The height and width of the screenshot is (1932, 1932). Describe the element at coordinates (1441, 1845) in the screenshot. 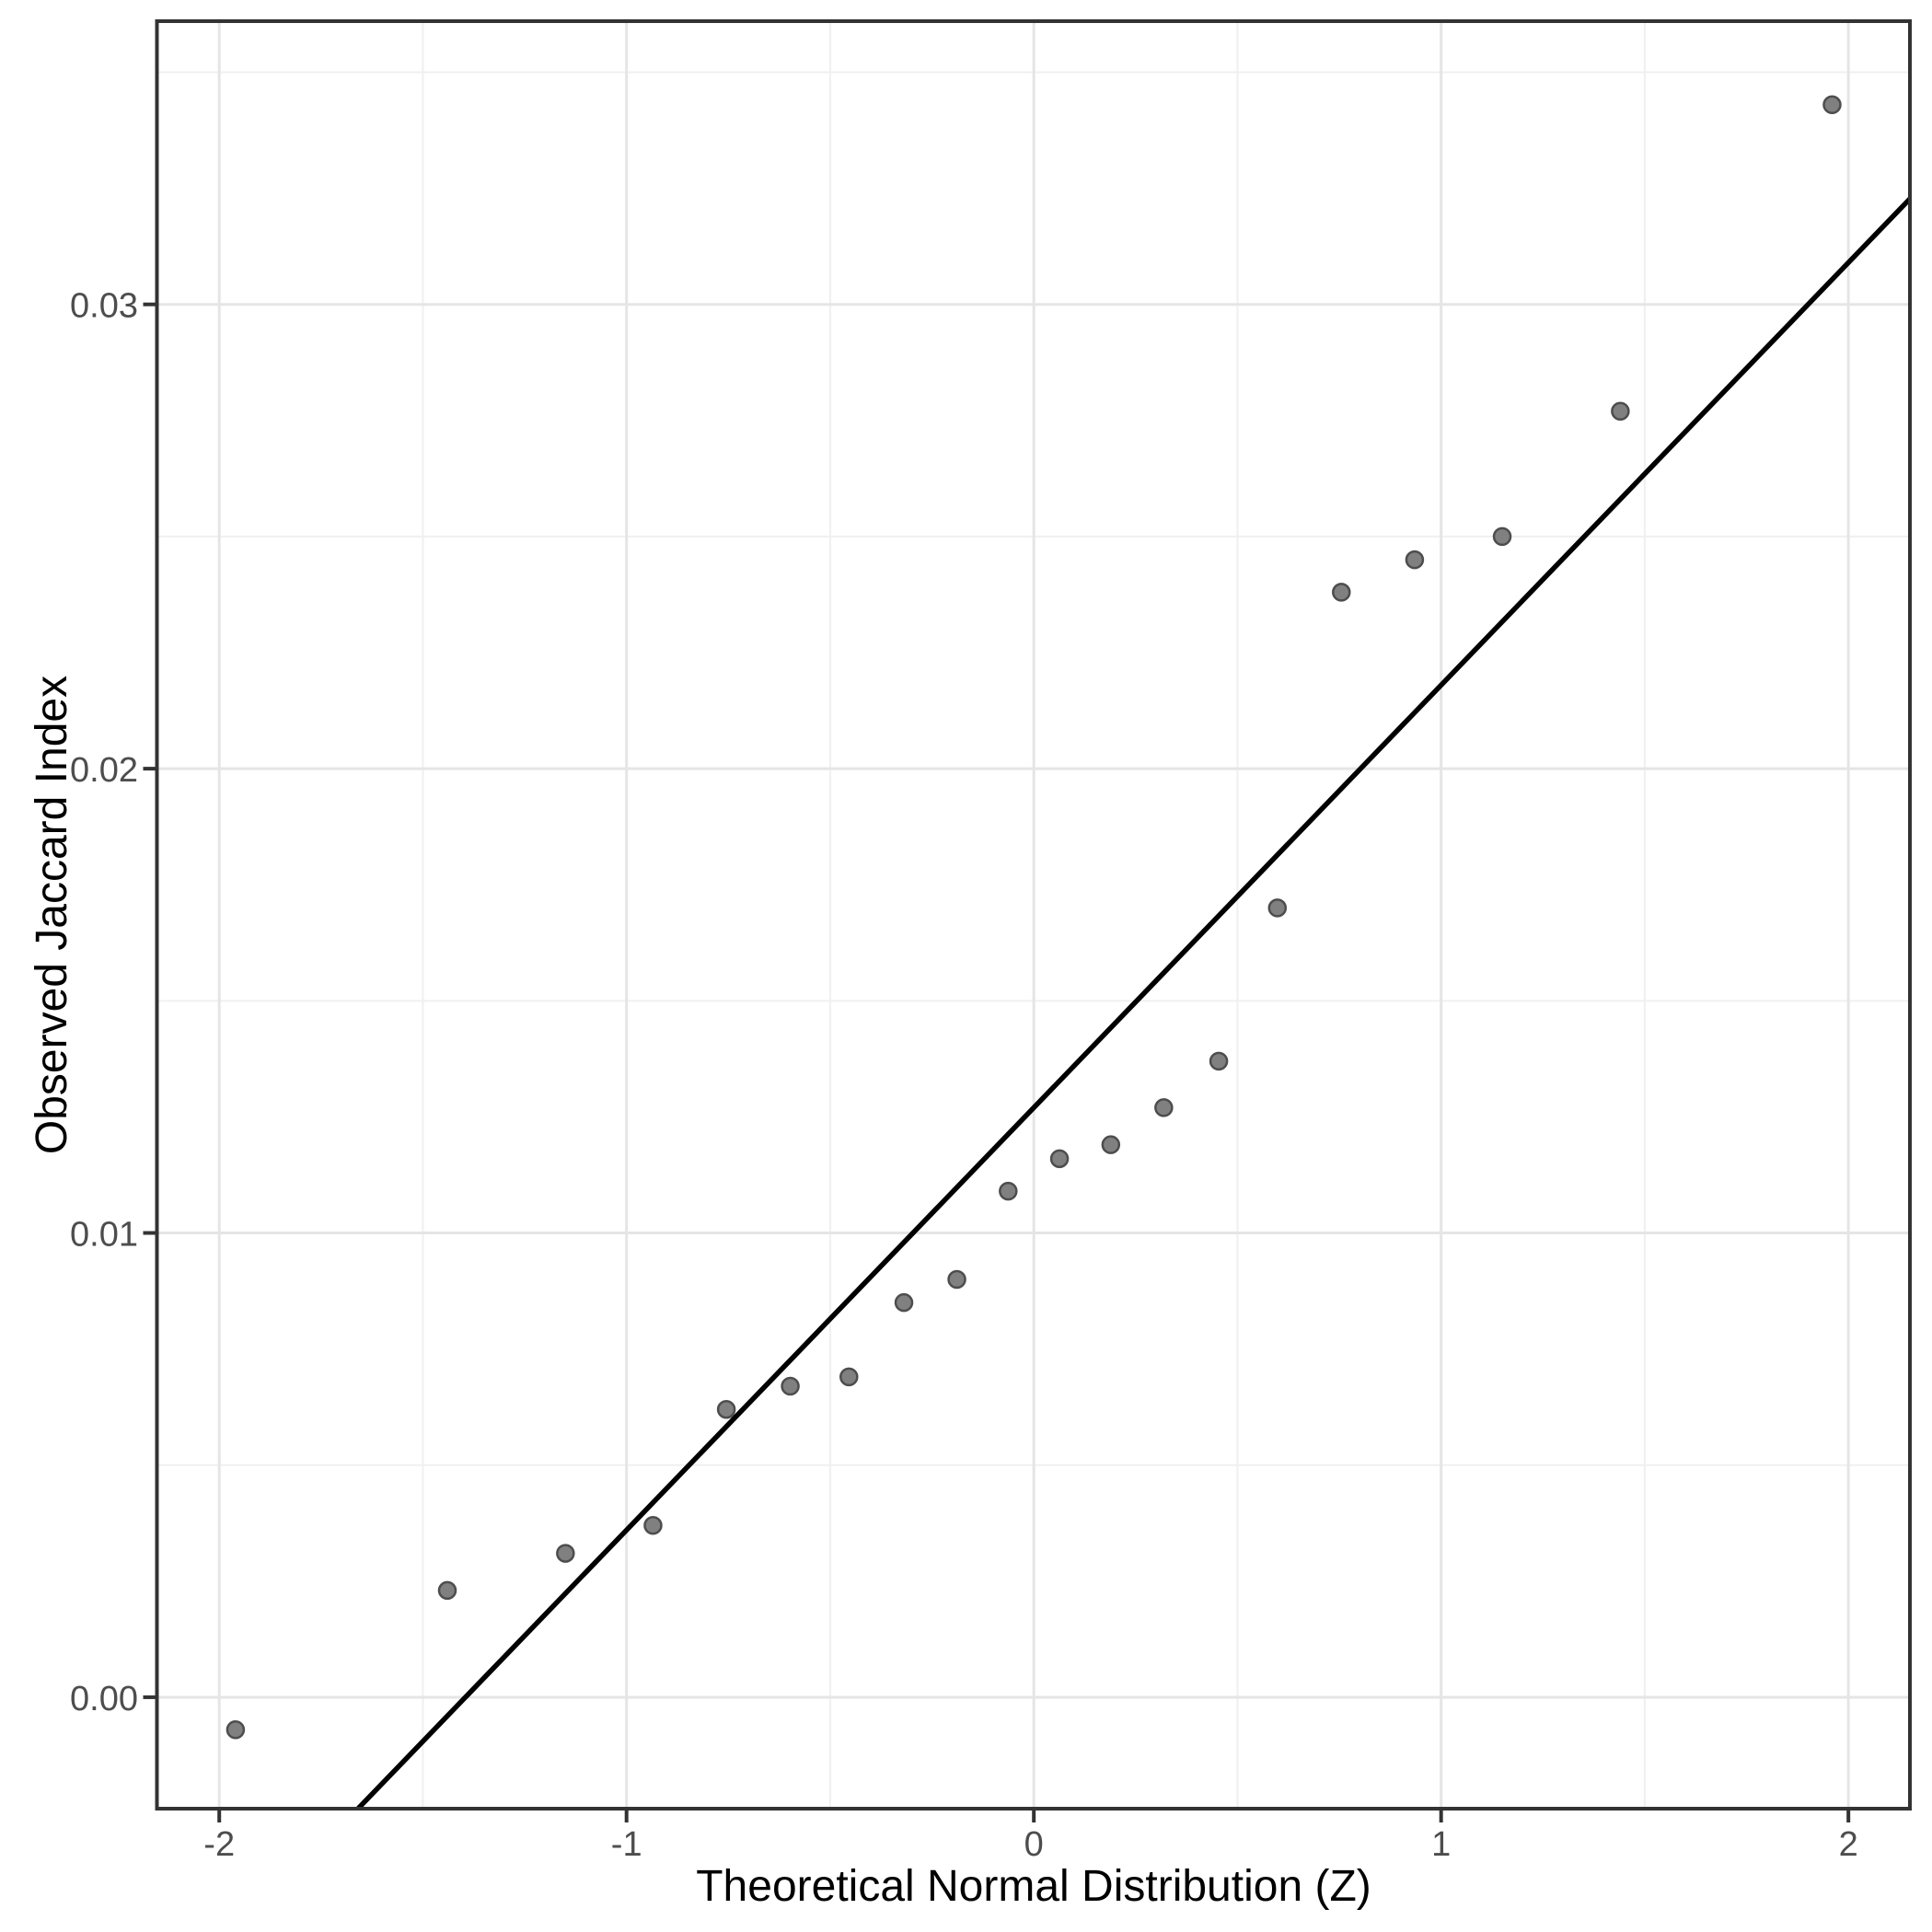

I see `x-tick-label: 1` at that location.